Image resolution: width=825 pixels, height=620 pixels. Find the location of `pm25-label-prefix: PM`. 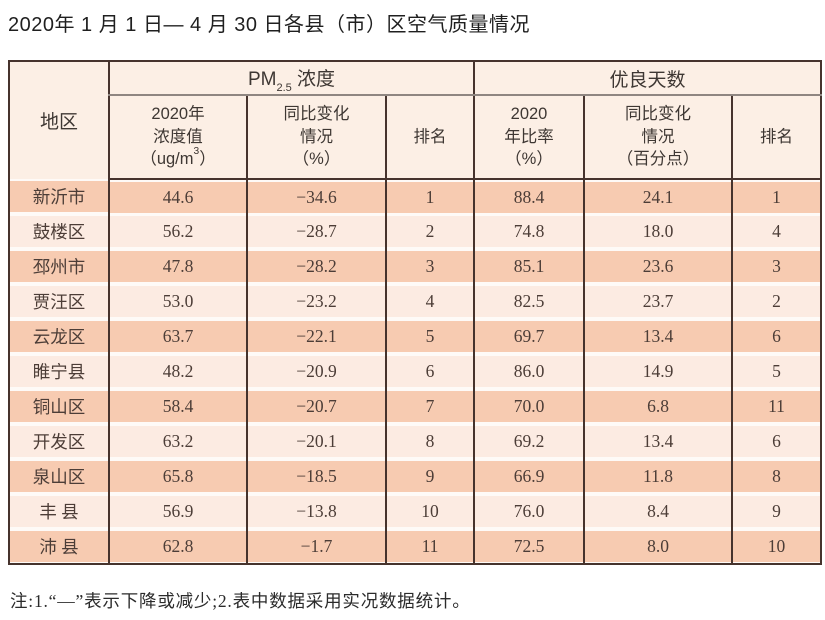

pm25-label-prefix: PM is located at coordinates (262, 79).